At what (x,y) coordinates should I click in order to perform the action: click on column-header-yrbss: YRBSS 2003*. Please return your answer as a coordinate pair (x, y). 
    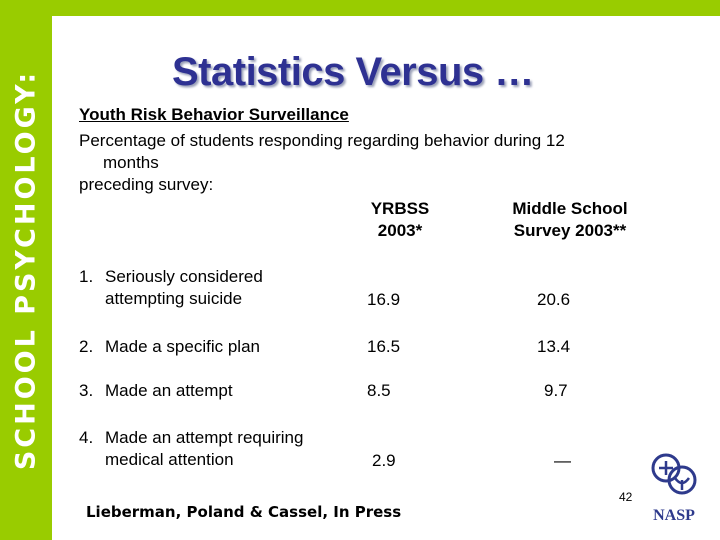
    Looking at the image, I should click on (400, 220).